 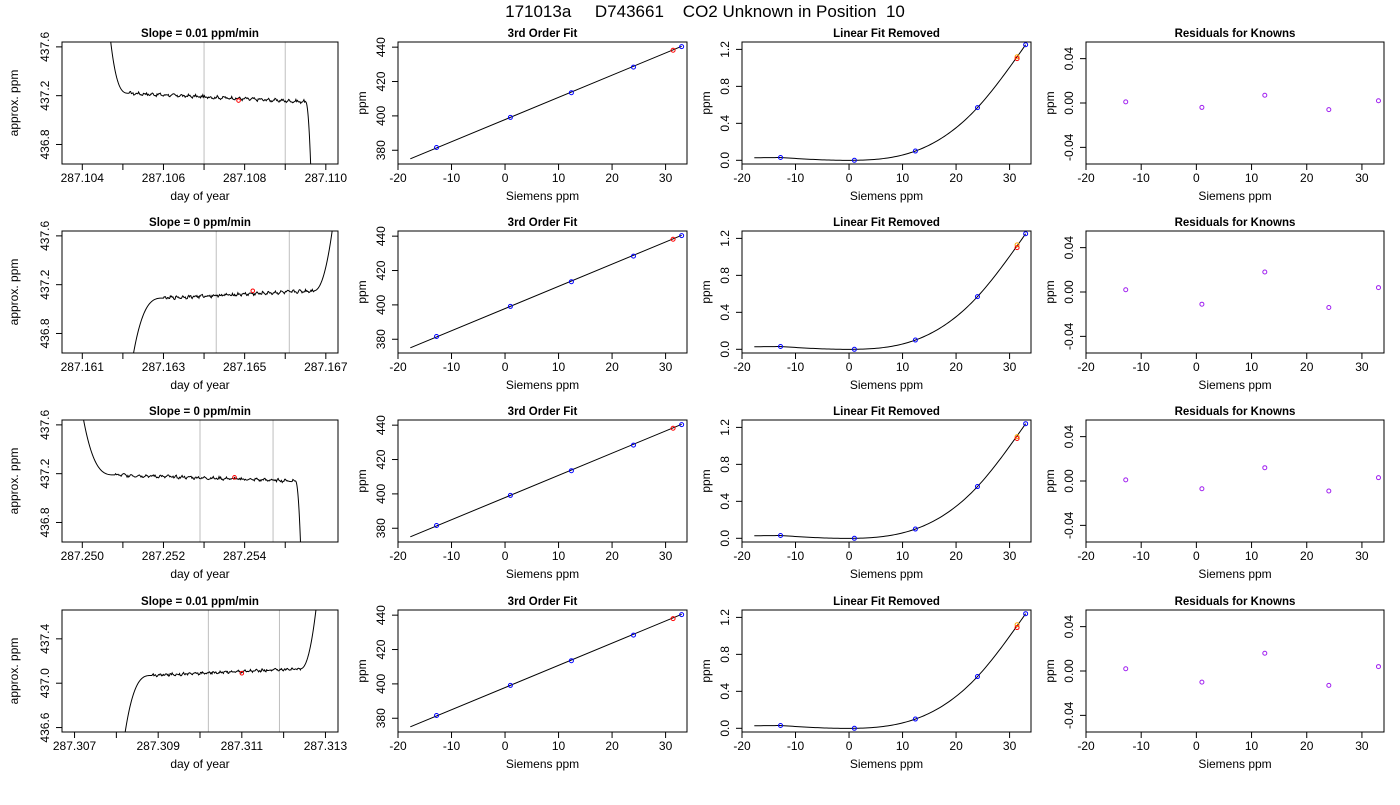 What do you see at coordinates (1235, 34) in the screenshot?
I see `row1-residuals-title: Residuals for Knowns` at bounding box center [1235, 34].